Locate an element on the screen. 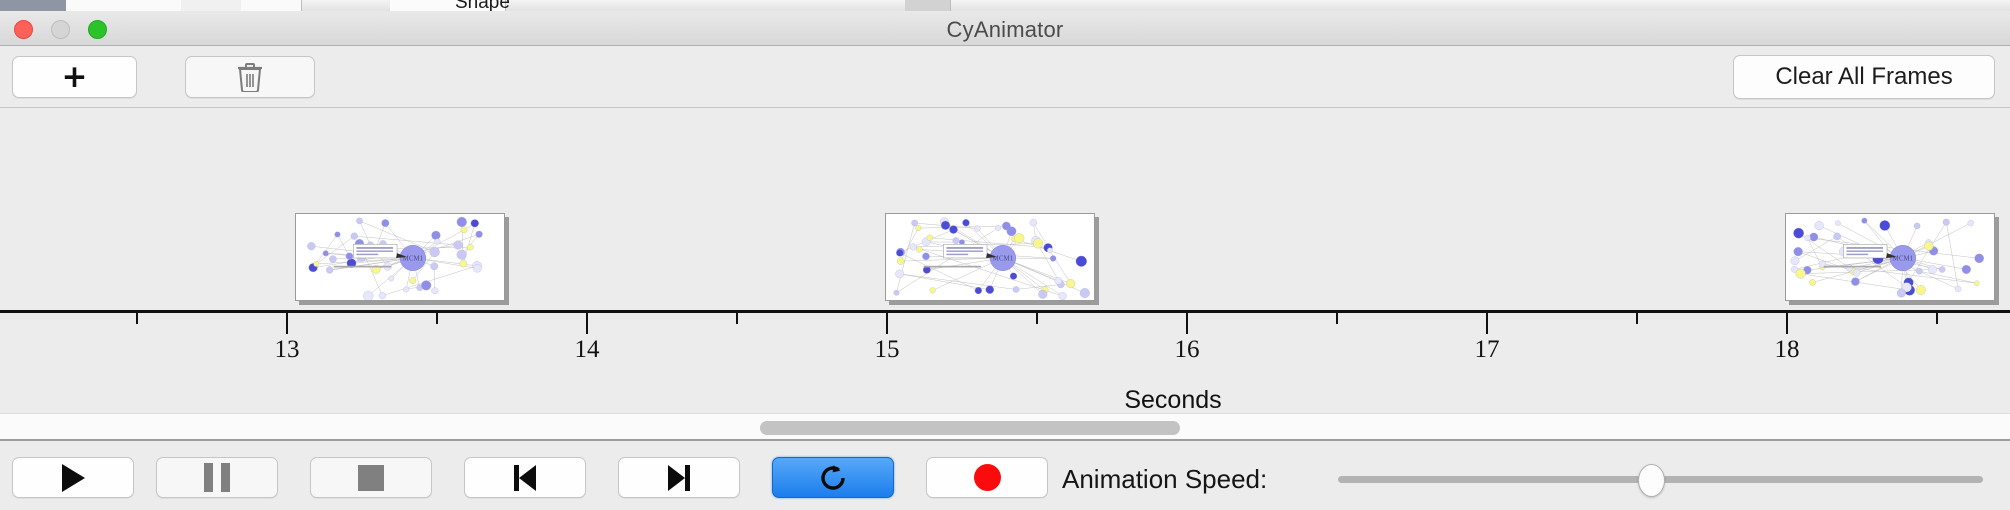 This screenshot has width=2010, height=510. animation-speed-label: Animation Speed: is located at coordinates (1165, 479).